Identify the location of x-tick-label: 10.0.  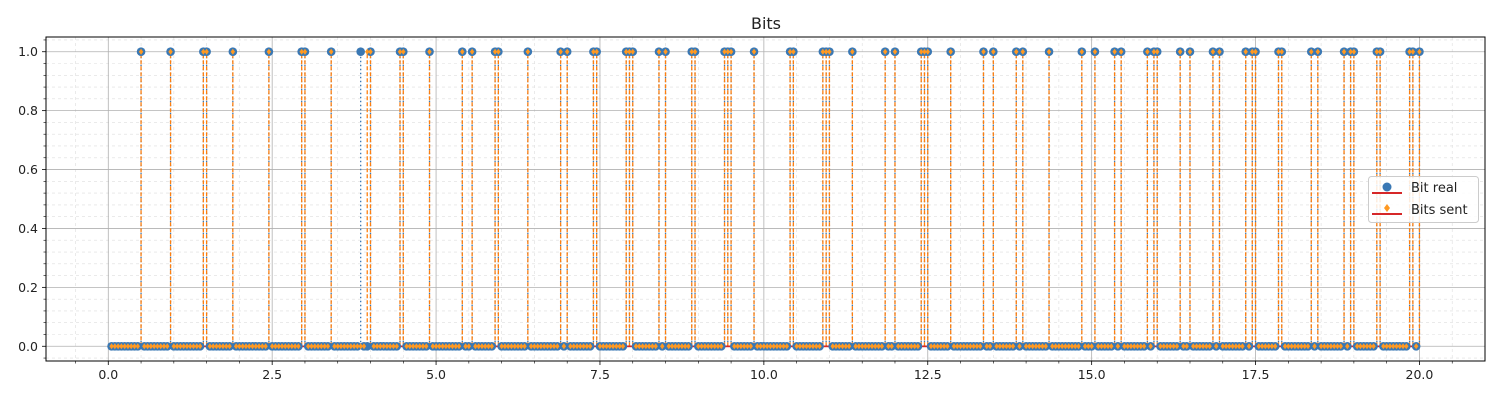
(764, 374).